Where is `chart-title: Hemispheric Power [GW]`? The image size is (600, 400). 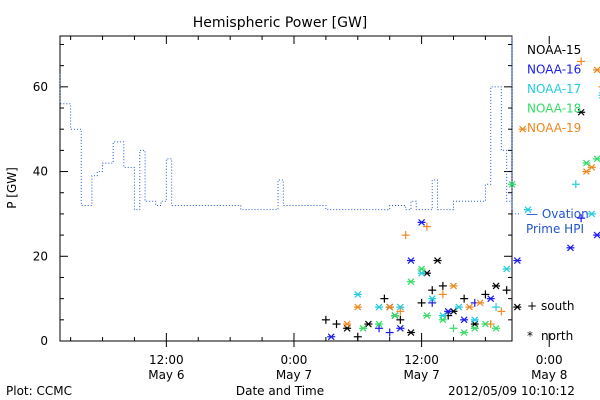 chart-title: Hemispheric Power [GW] is located at coordinates (280, 23).